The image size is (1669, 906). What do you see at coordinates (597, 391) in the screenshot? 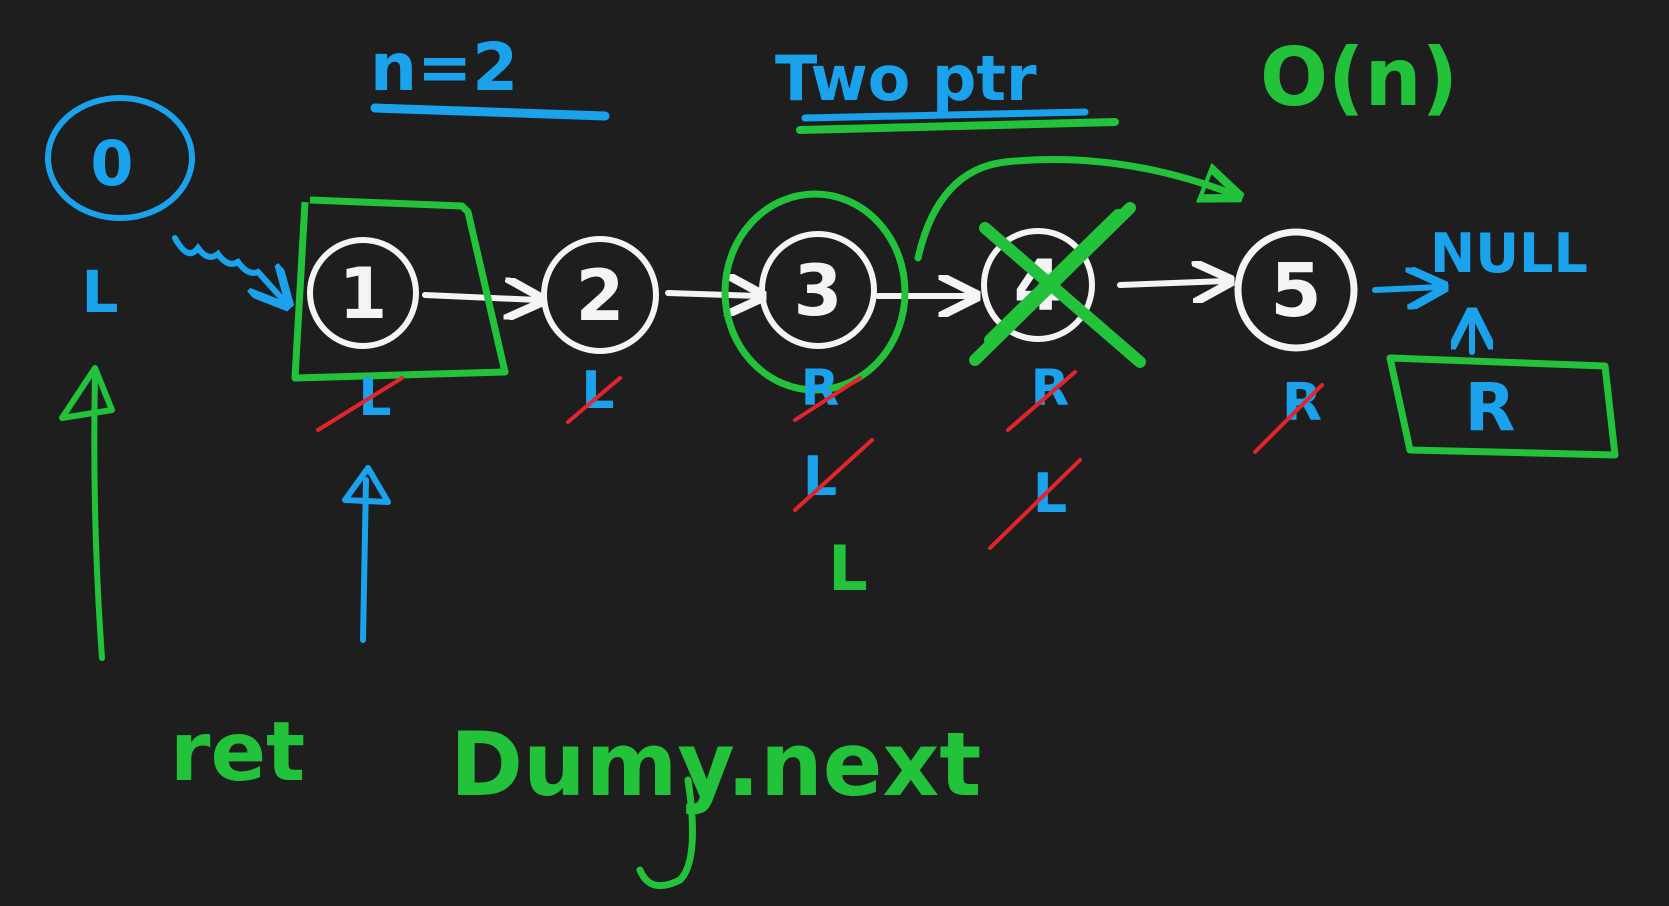
I see `pointer-under-node-2: L` at bounding box center [597, 391].